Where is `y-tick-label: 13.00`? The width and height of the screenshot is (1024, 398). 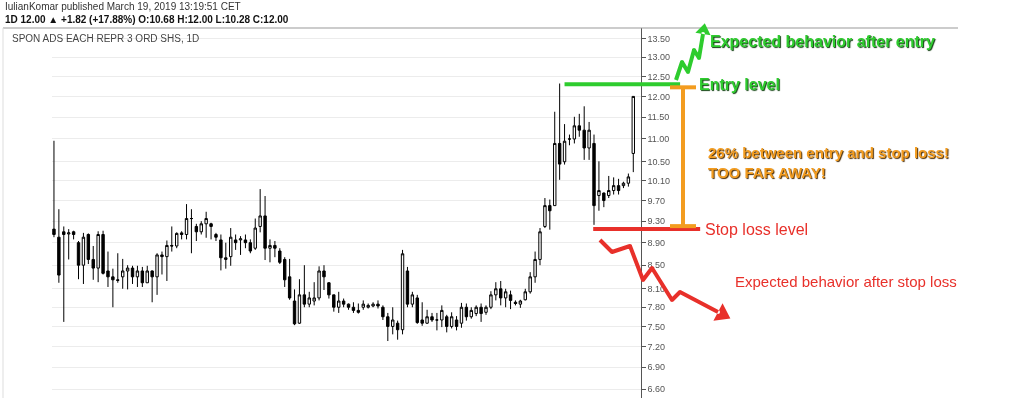 y-tick-label: 13.00 is located at coordinates (658, 57).